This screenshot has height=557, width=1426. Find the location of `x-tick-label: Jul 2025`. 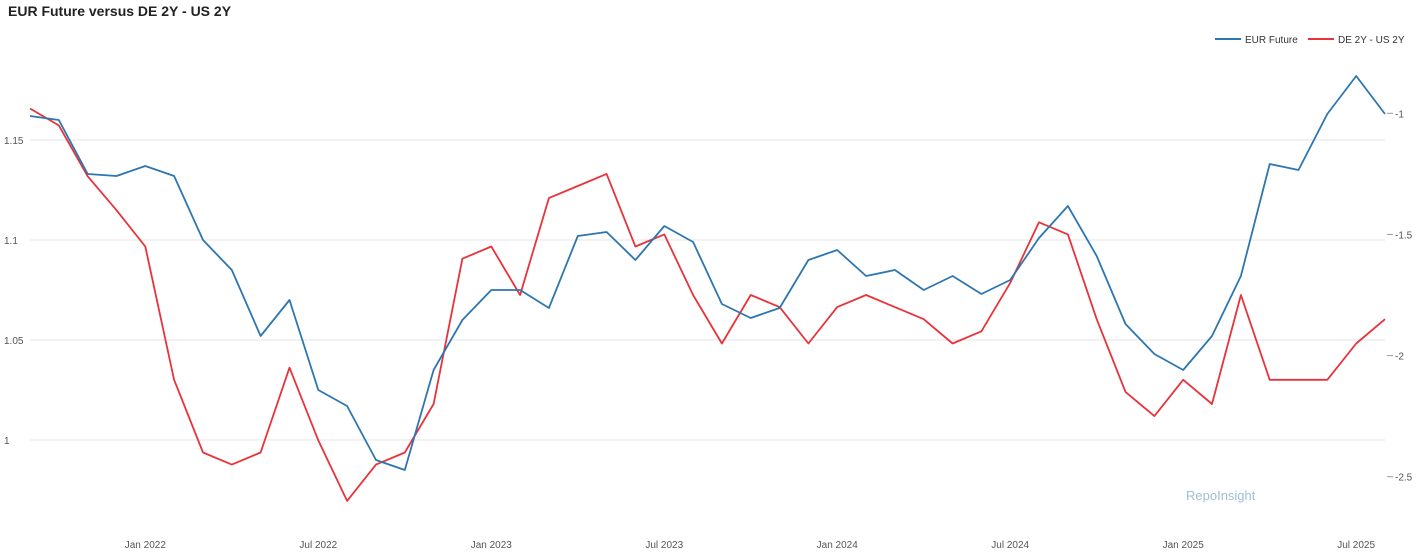

x-tick-label: Jul 2025 is located at coordinates (1356, 545).